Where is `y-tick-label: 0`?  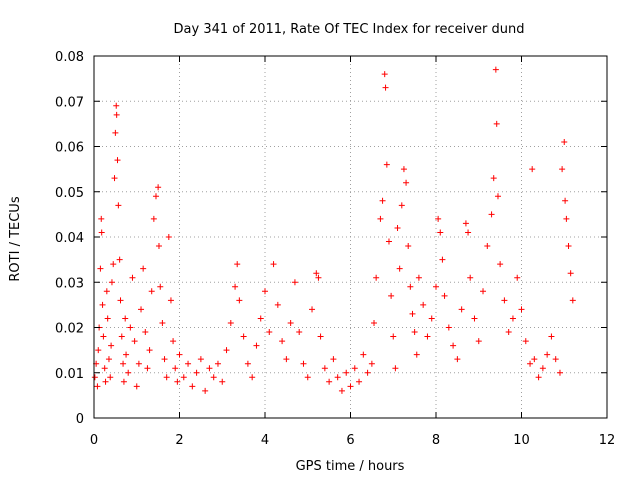
y-tick-label: 0 is located at coordinates (80, 419).